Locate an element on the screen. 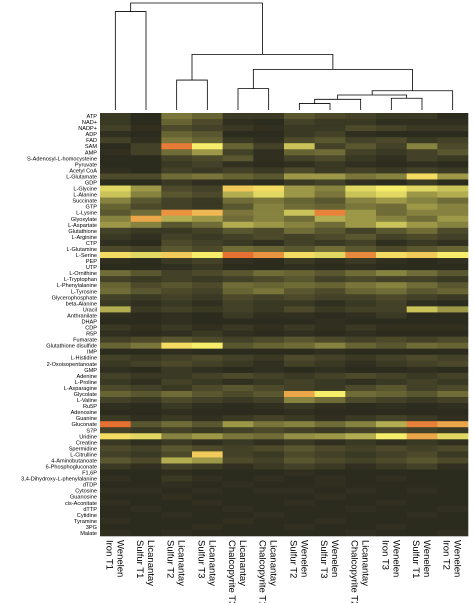 This screenshot has height=603, width=474. row-label: NAD+ is located at coordinates (89, 123).